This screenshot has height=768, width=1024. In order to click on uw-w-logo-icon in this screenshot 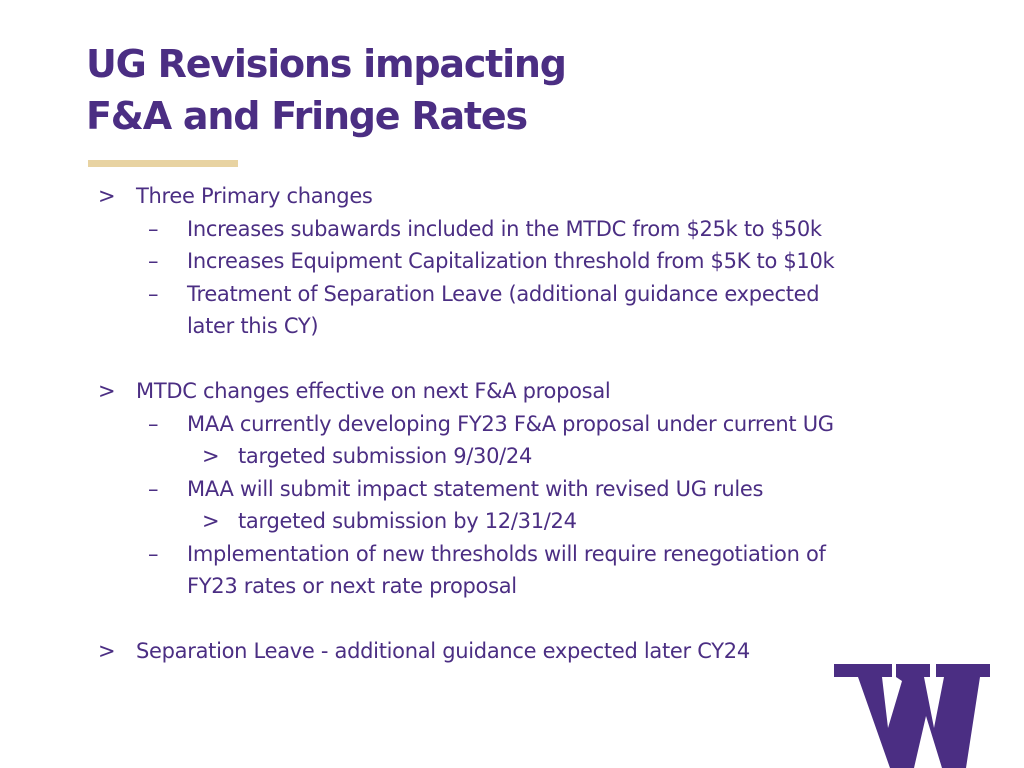, I will do `click(912, 716)`.